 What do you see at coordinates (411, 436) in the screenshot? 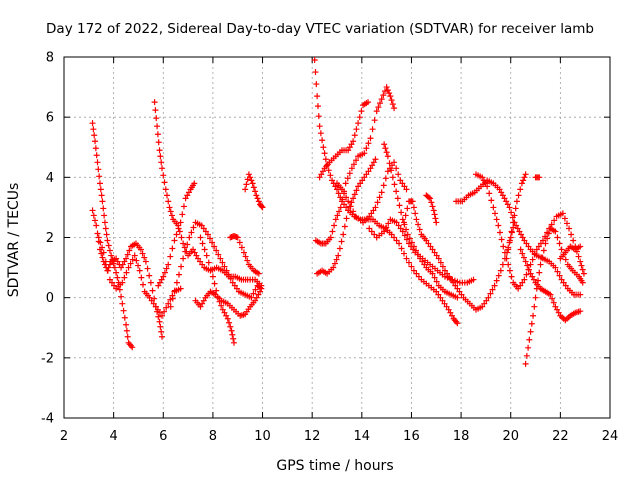
I see `x-tick-label: 16` at bounding box center [411, 436].